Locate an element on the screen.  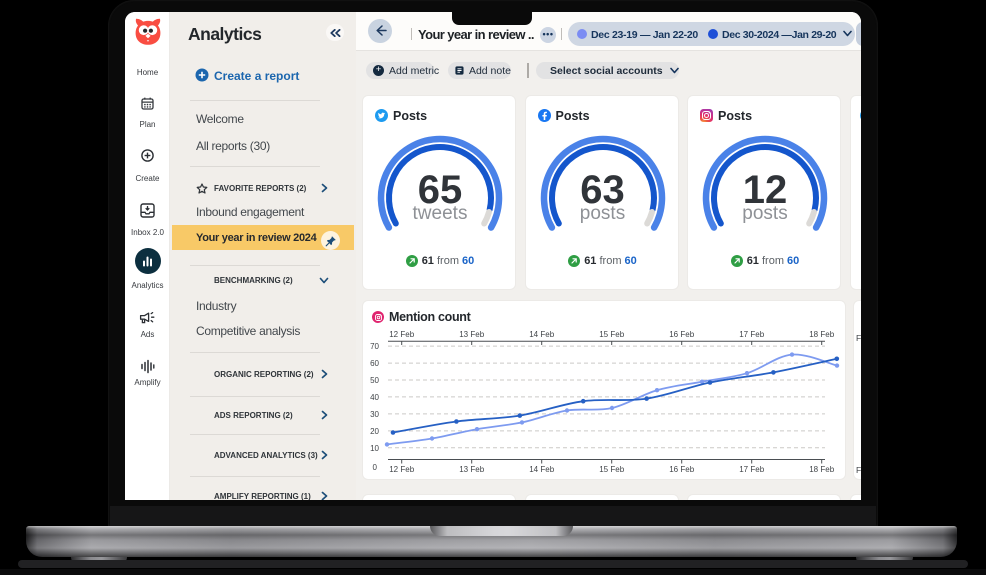
svg-text: 10 is located at coordinates (374, 448).